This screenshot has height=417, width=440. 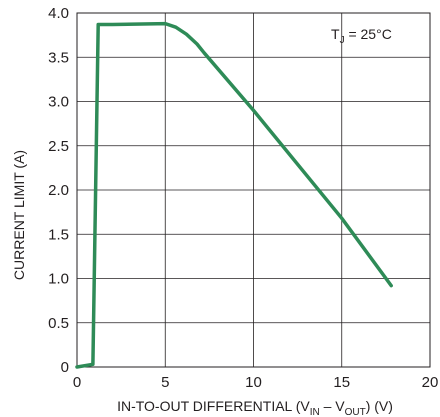 What do you see at coordinates (165, 382) in the screenshot?
I see `x-tick-label: 5` at bounding box center [165, 382].